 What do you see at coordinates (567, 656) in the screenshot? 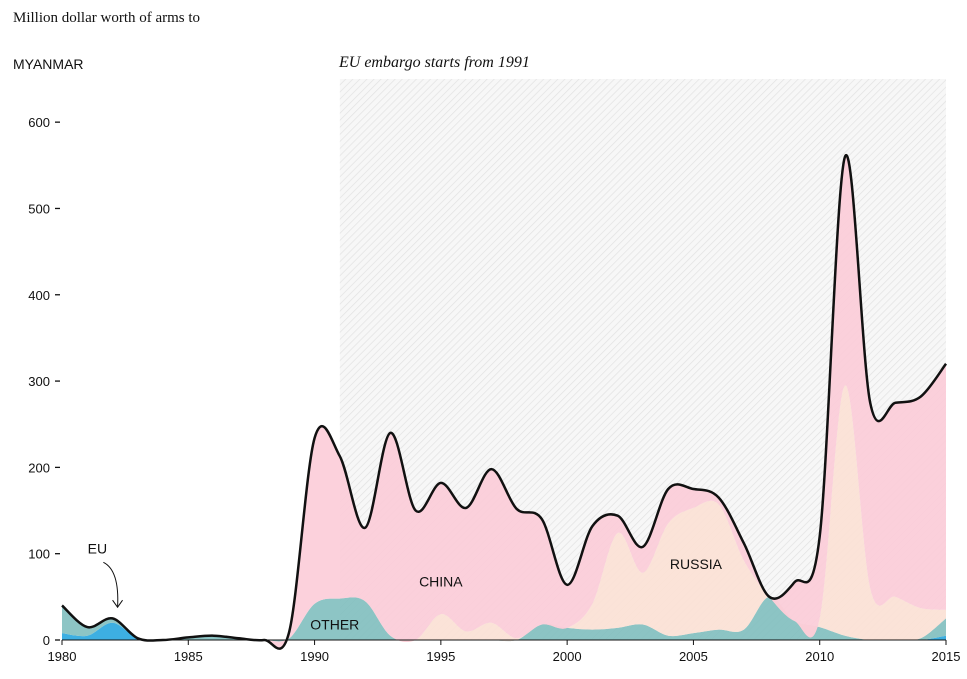
I see `x-tick-label: 2000` at bounding box center [567, 656].